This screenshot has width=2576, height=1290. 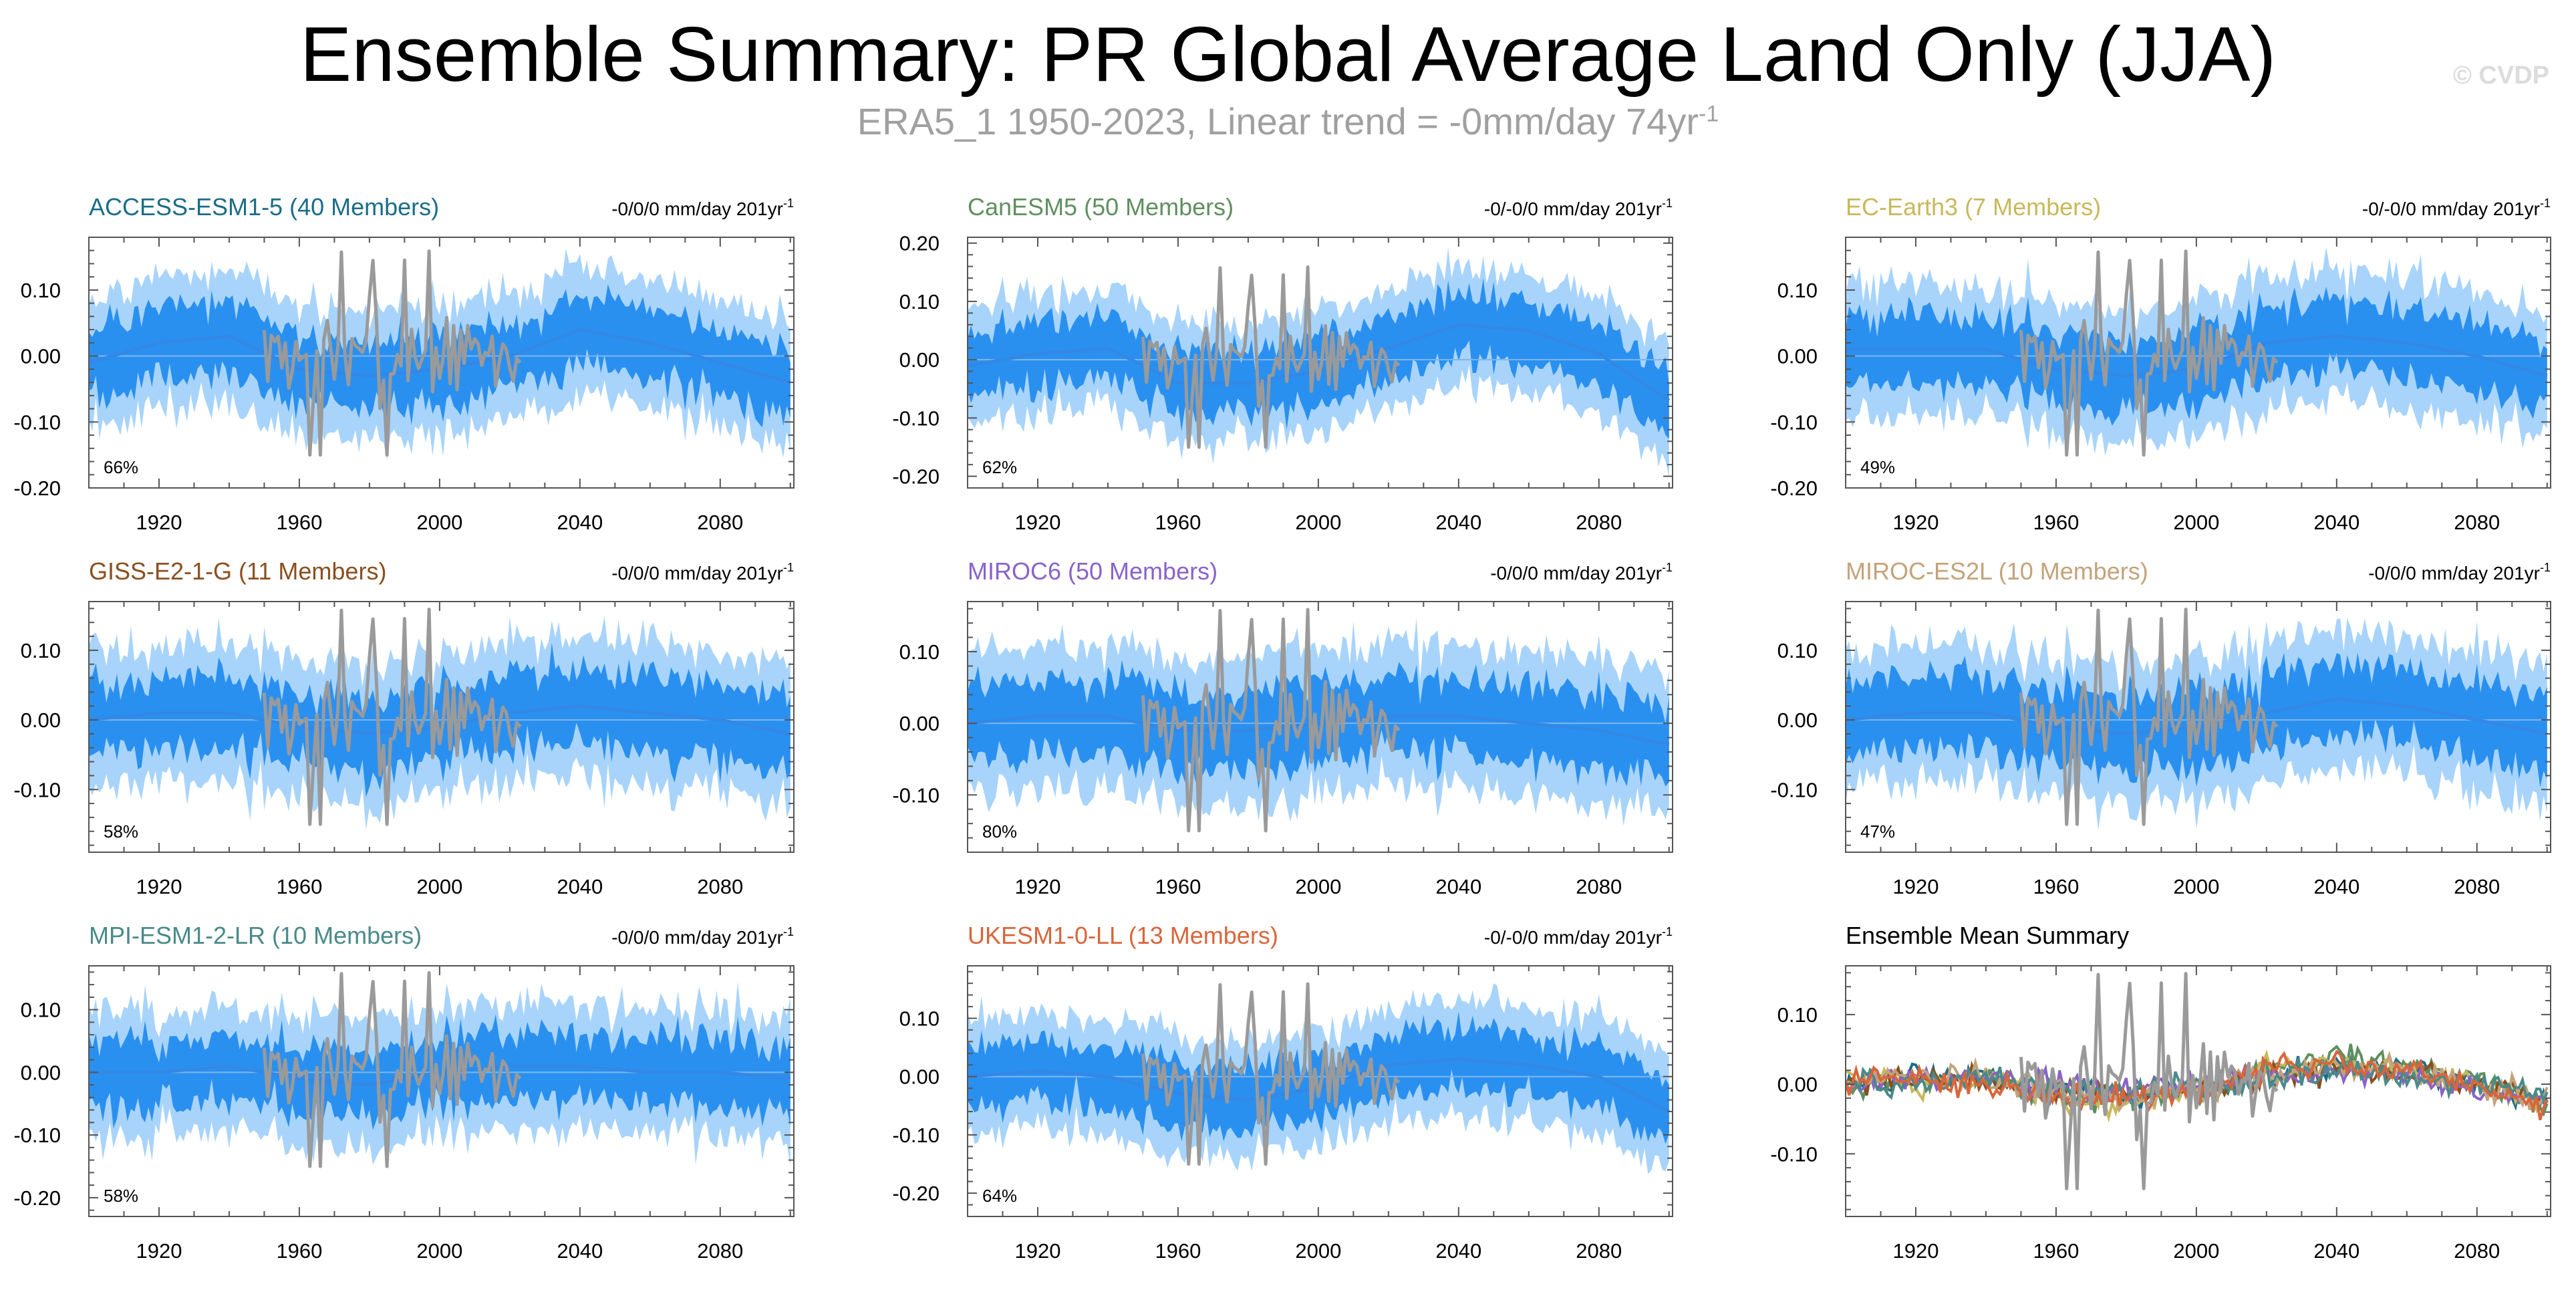 What do you see at coordinates (237, 571) in the screenshot?
I see `panel-title: GISS-E2-1-G (11 Members)` at bounding box center [237, 571].